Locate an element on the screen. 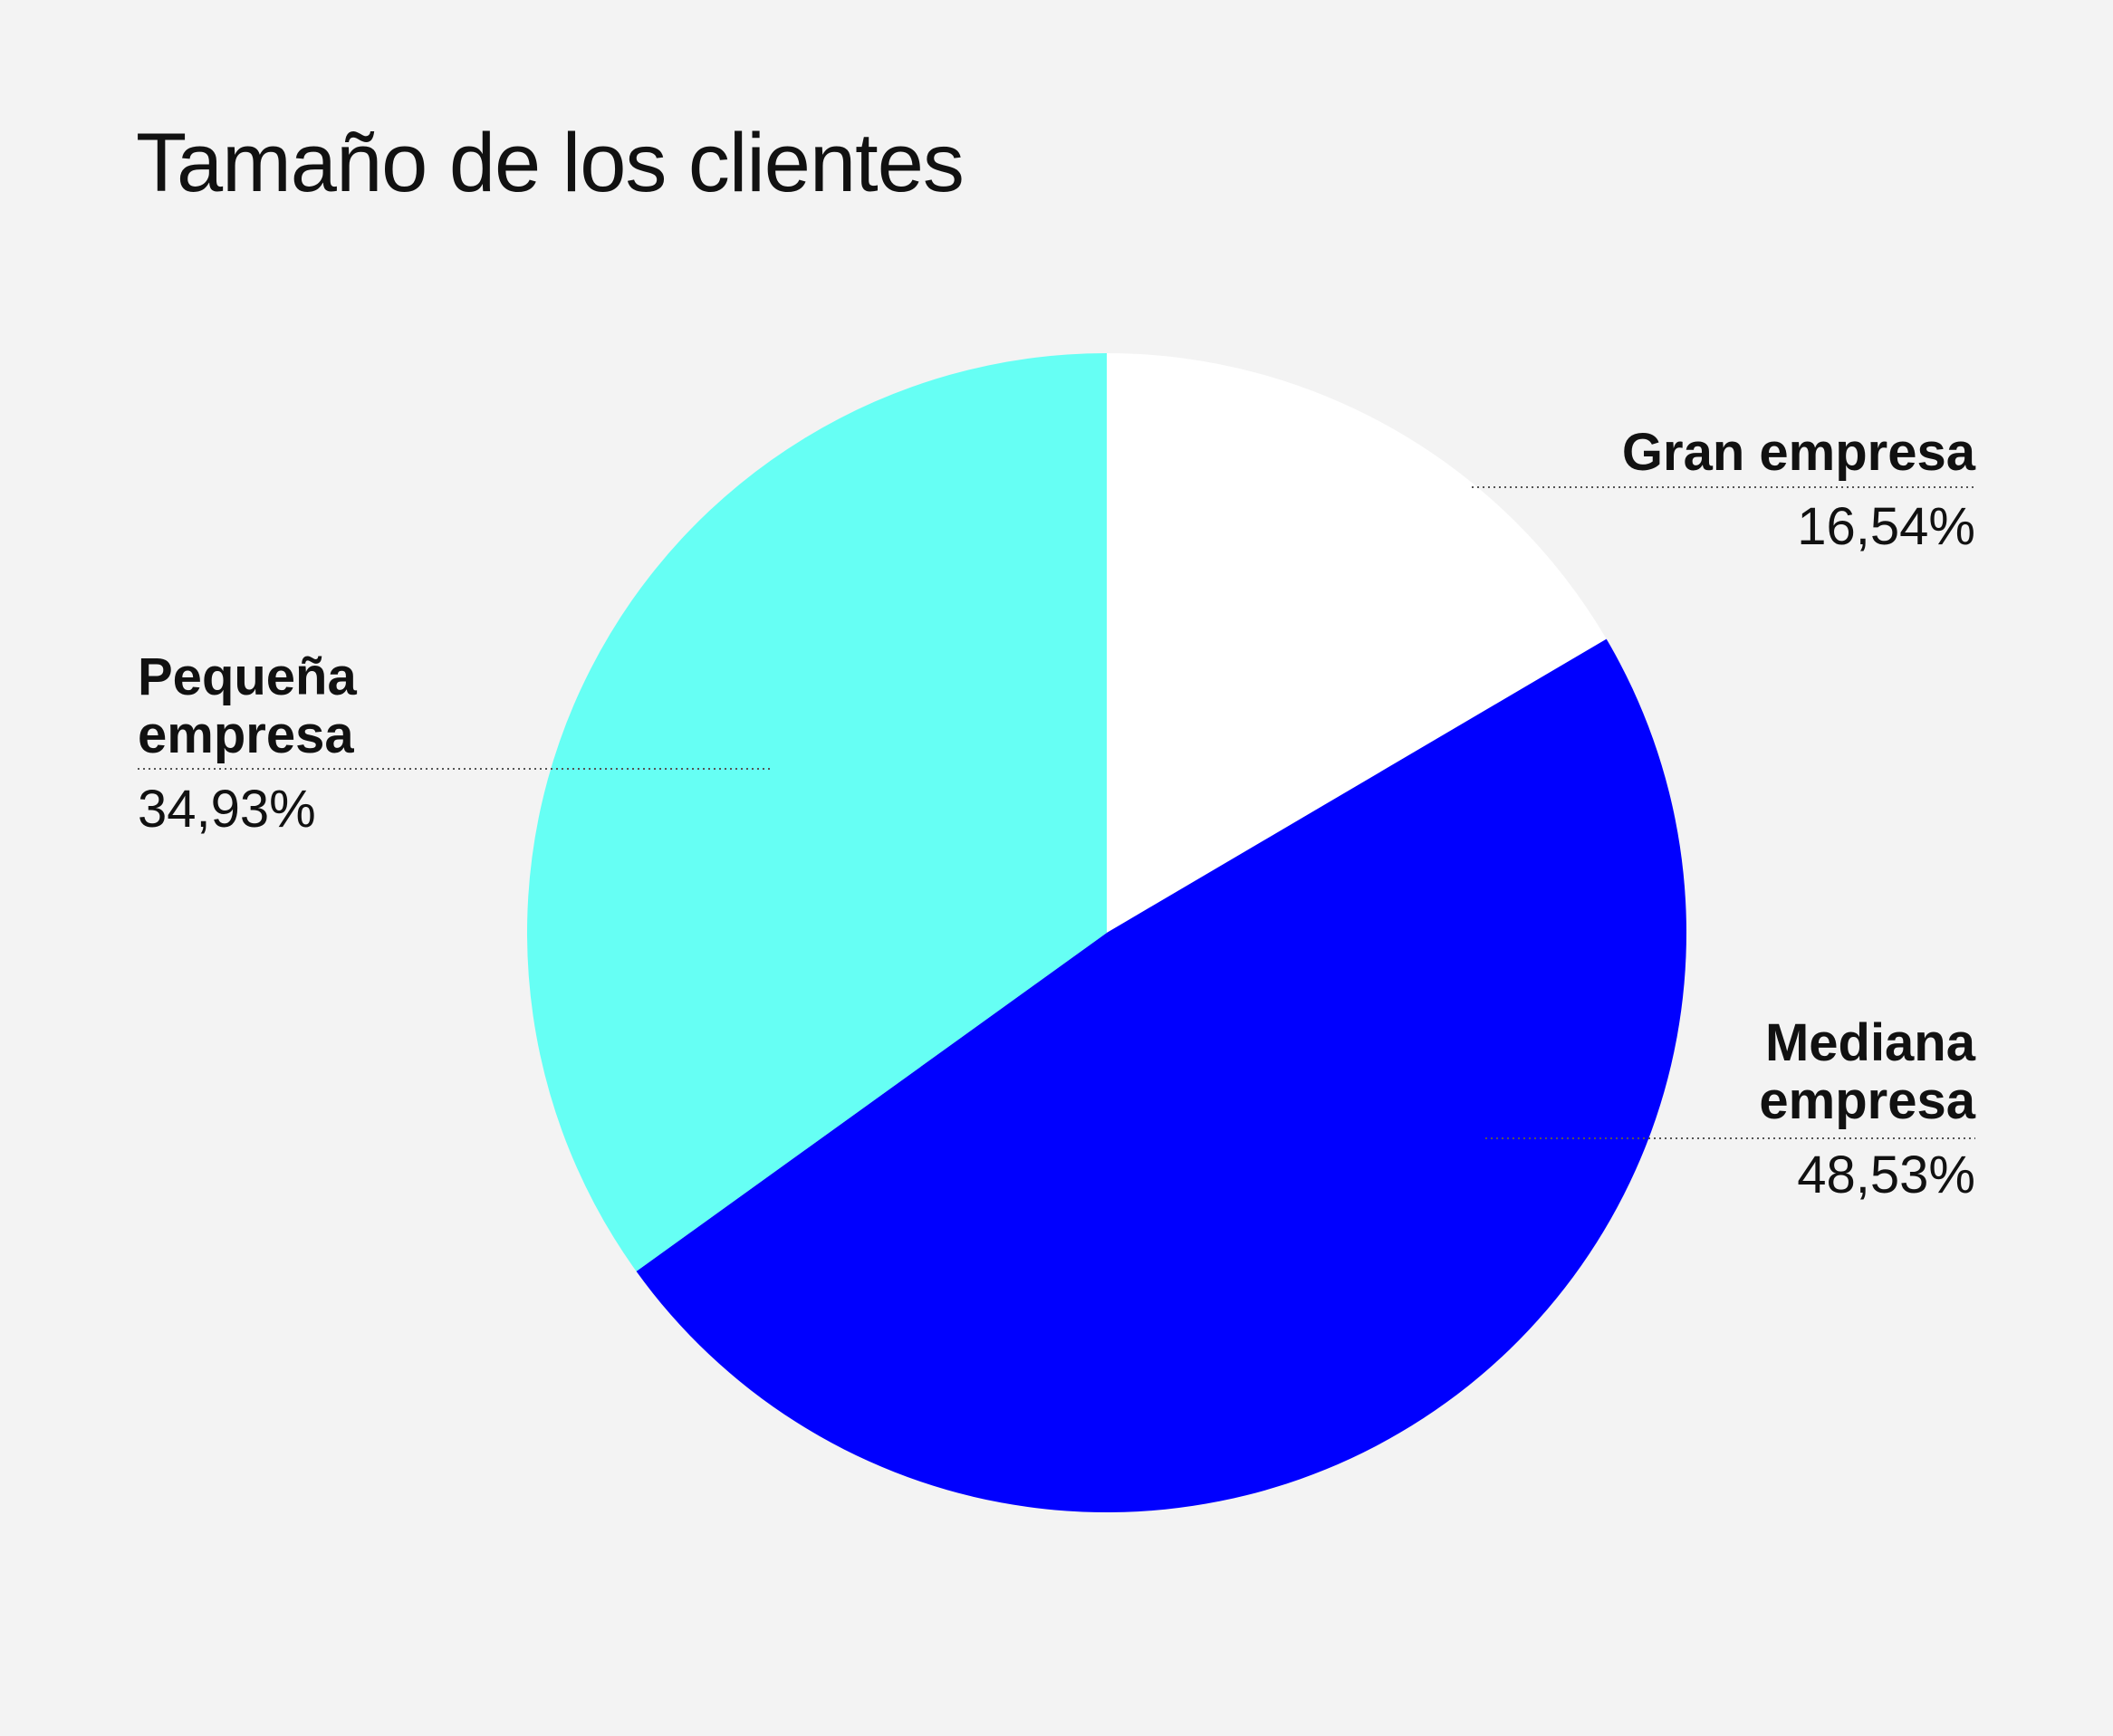  slice-value-mediana-empresa: 48,53% is located at coordinates (1886, 1175).